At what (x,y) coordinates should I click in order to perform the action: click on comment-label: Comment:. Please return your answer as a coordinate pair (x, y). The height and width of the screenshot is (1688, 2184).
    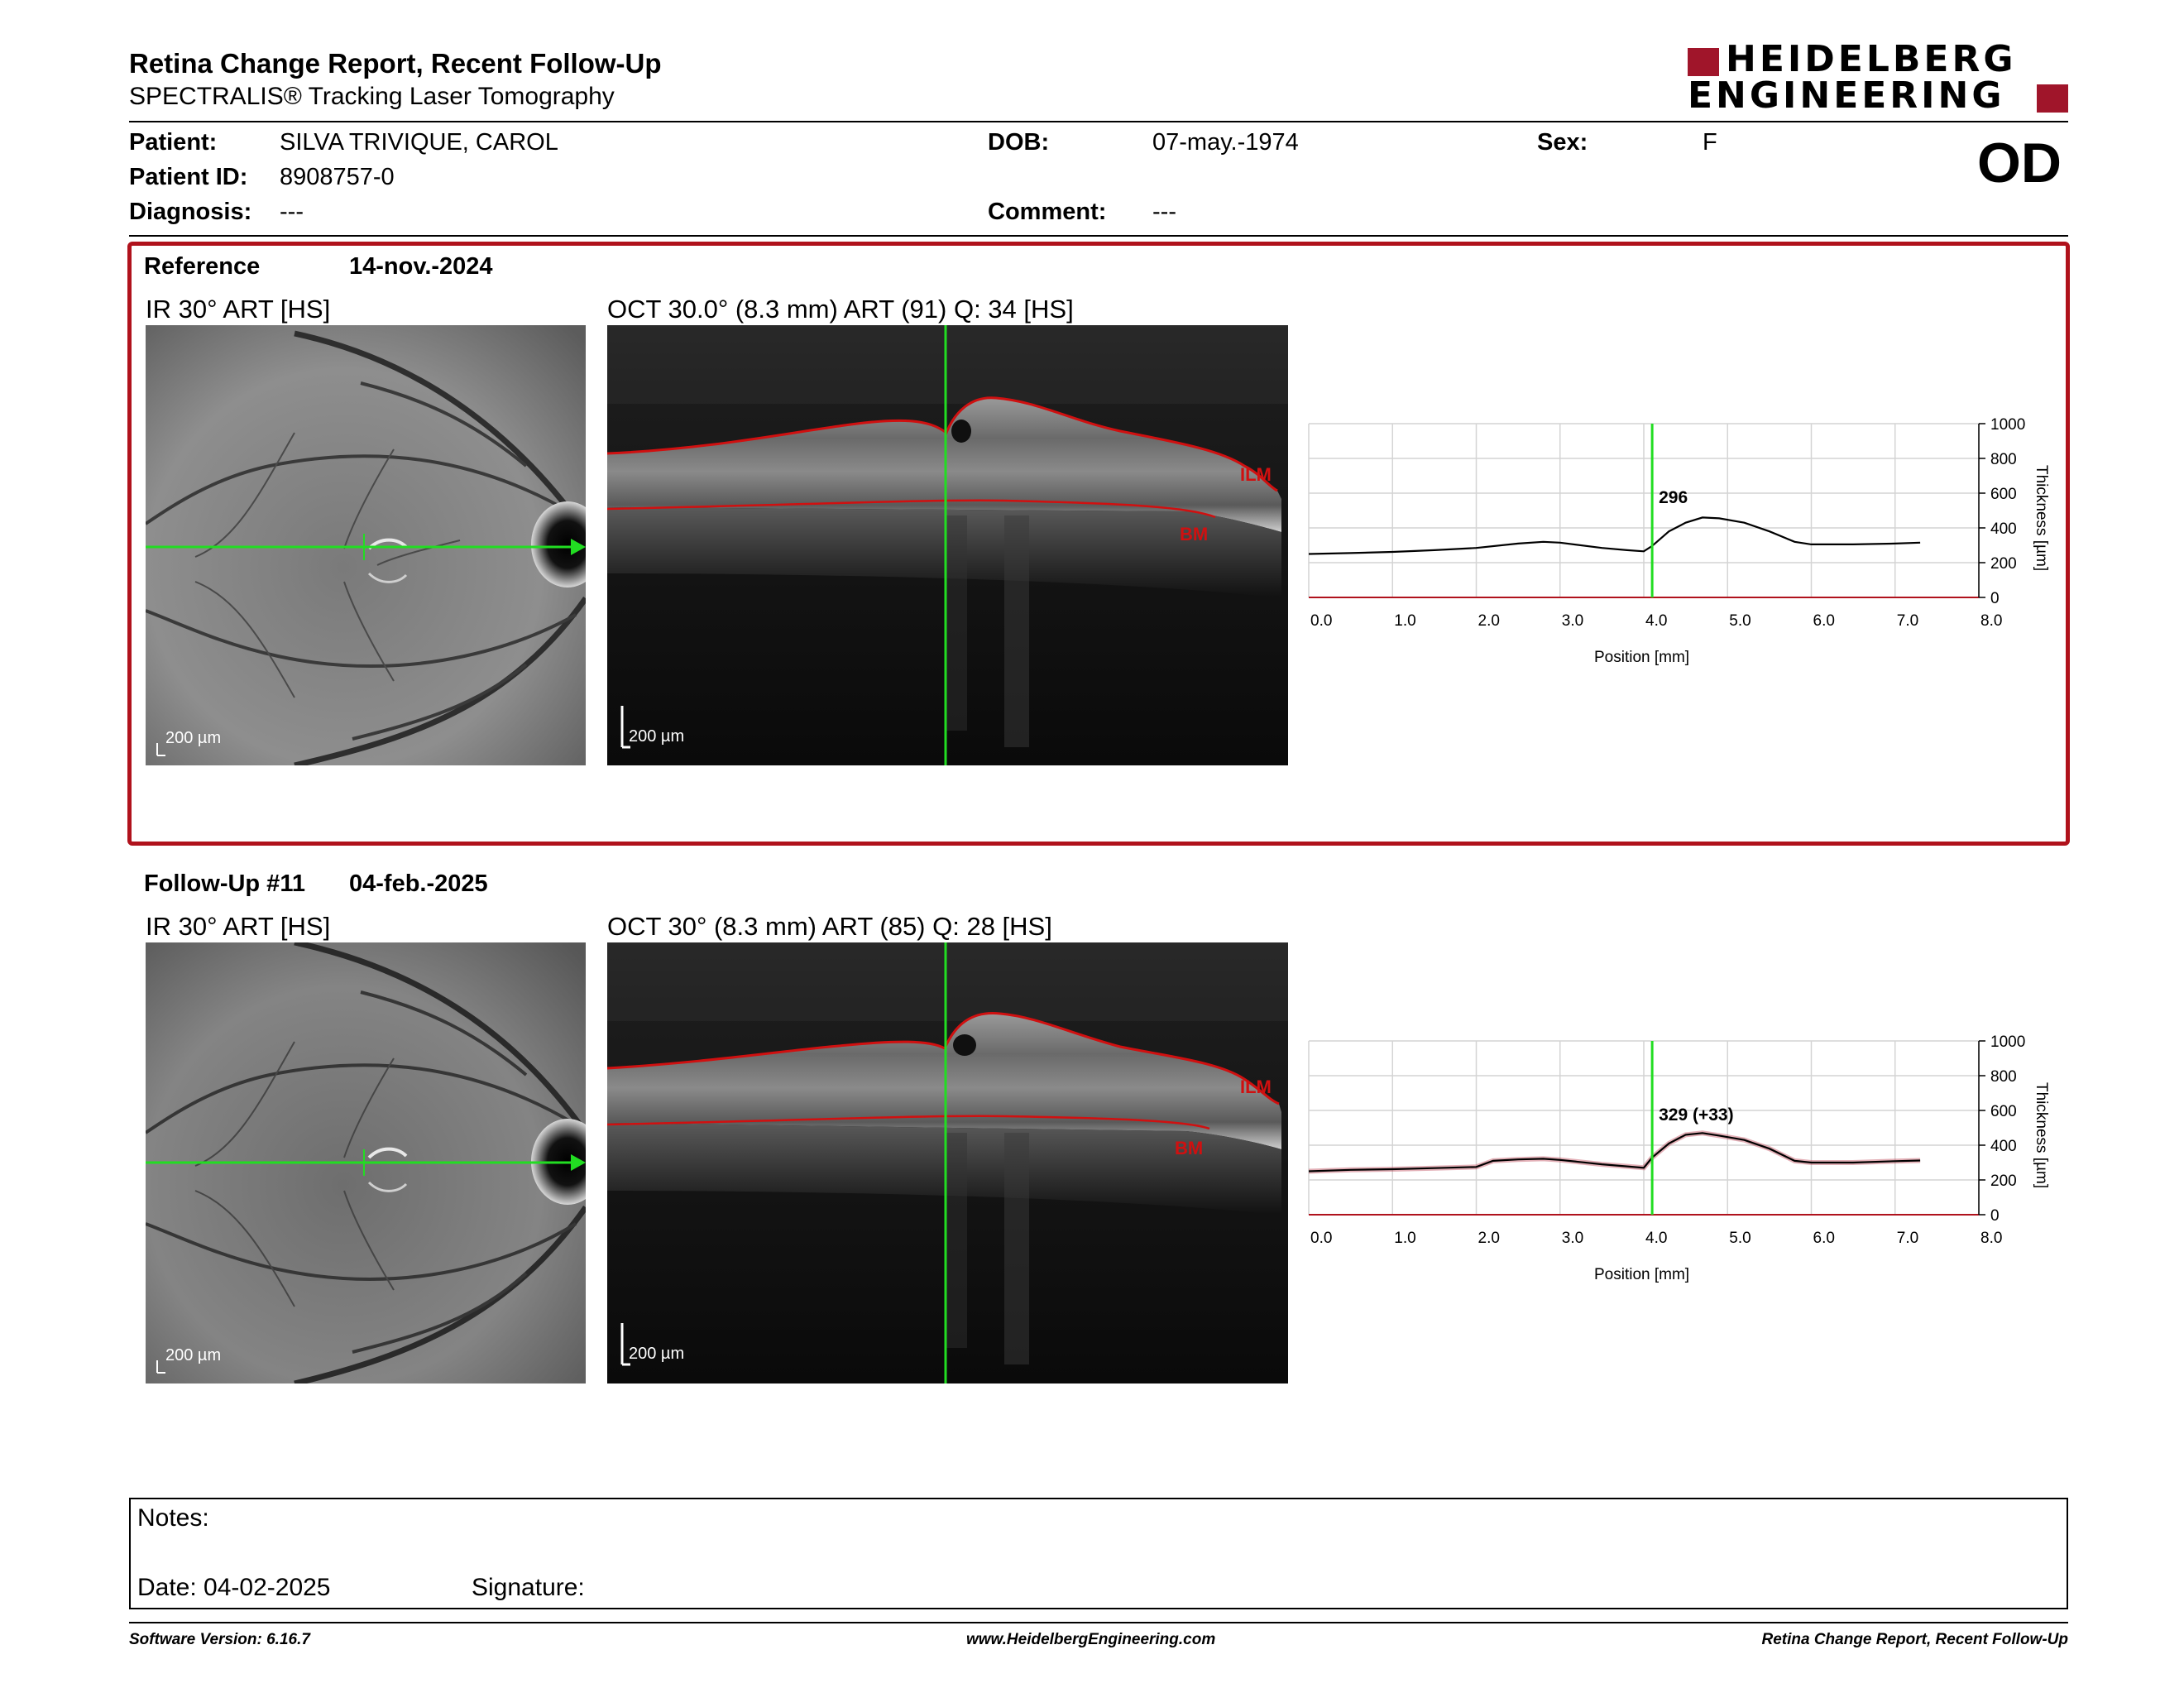
    Looking at the image, I should click on (1047, 212).